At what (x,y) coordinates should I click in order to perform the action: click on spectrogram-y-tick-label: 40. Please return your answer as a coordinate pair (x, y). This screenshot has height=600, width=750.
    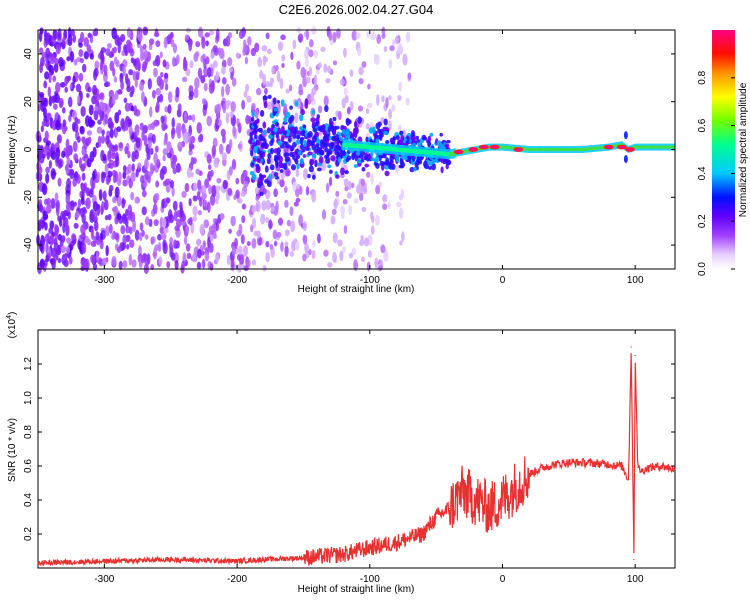
    Looking at the image, I should click on (28, 54).